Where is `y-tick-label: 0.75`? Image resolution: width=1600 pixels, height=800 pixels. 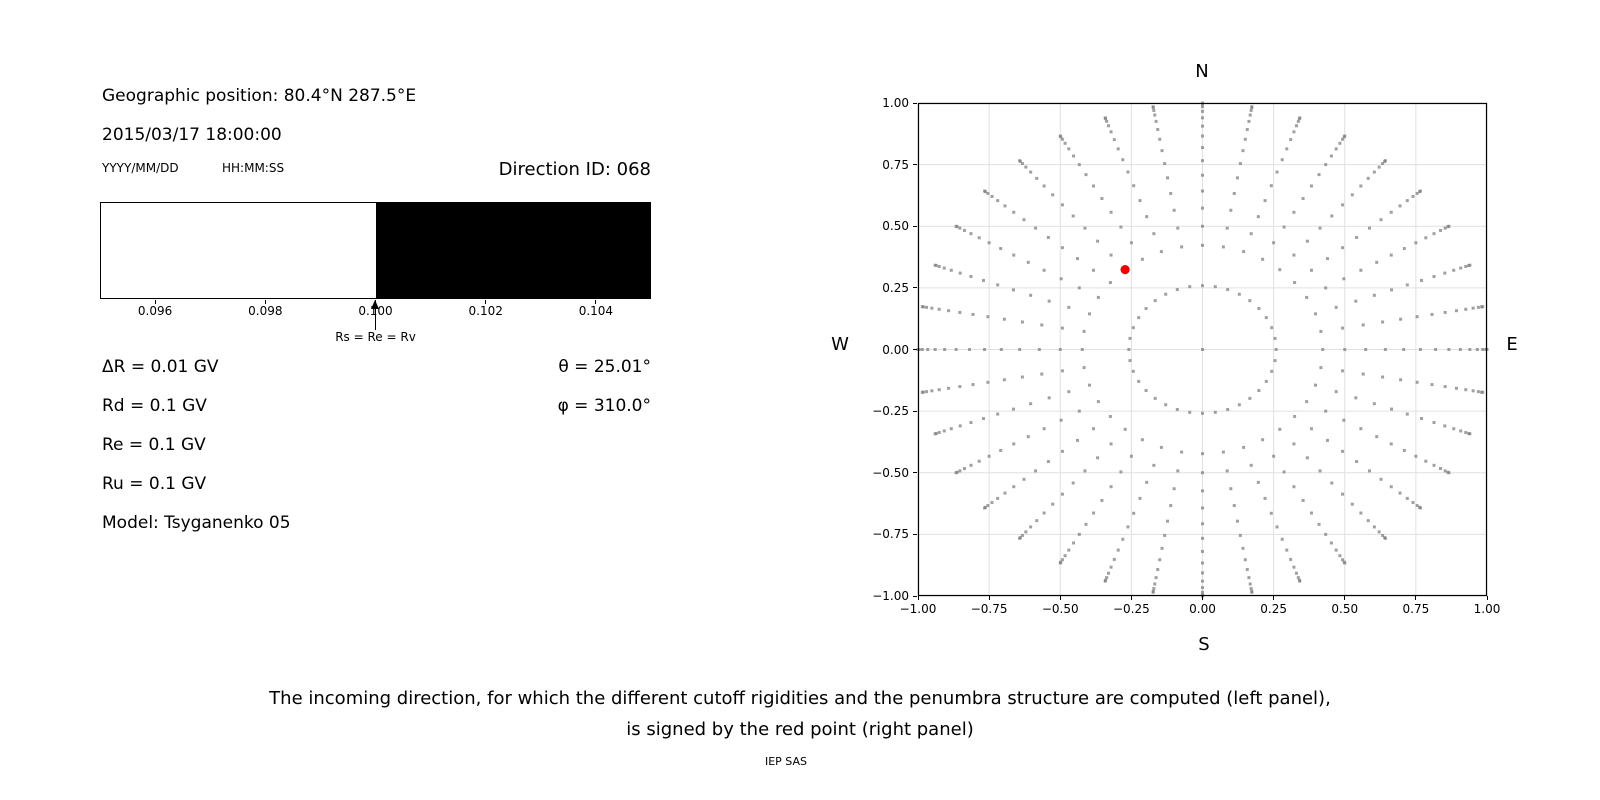 y-tick-label: 0.75 is located at coordinates (895, 164).